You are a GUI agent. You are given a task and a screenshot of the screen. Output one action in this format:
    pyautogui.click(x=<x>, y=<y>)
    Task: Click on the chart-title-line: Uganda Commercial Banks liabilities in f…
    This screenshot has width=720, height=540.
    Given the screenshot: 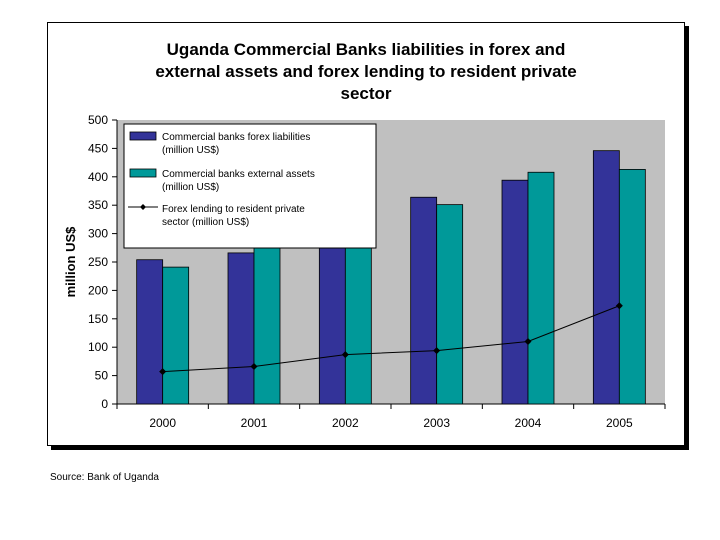 What is the action you would take?
    pyautogui.click(x=366, y=49)
    